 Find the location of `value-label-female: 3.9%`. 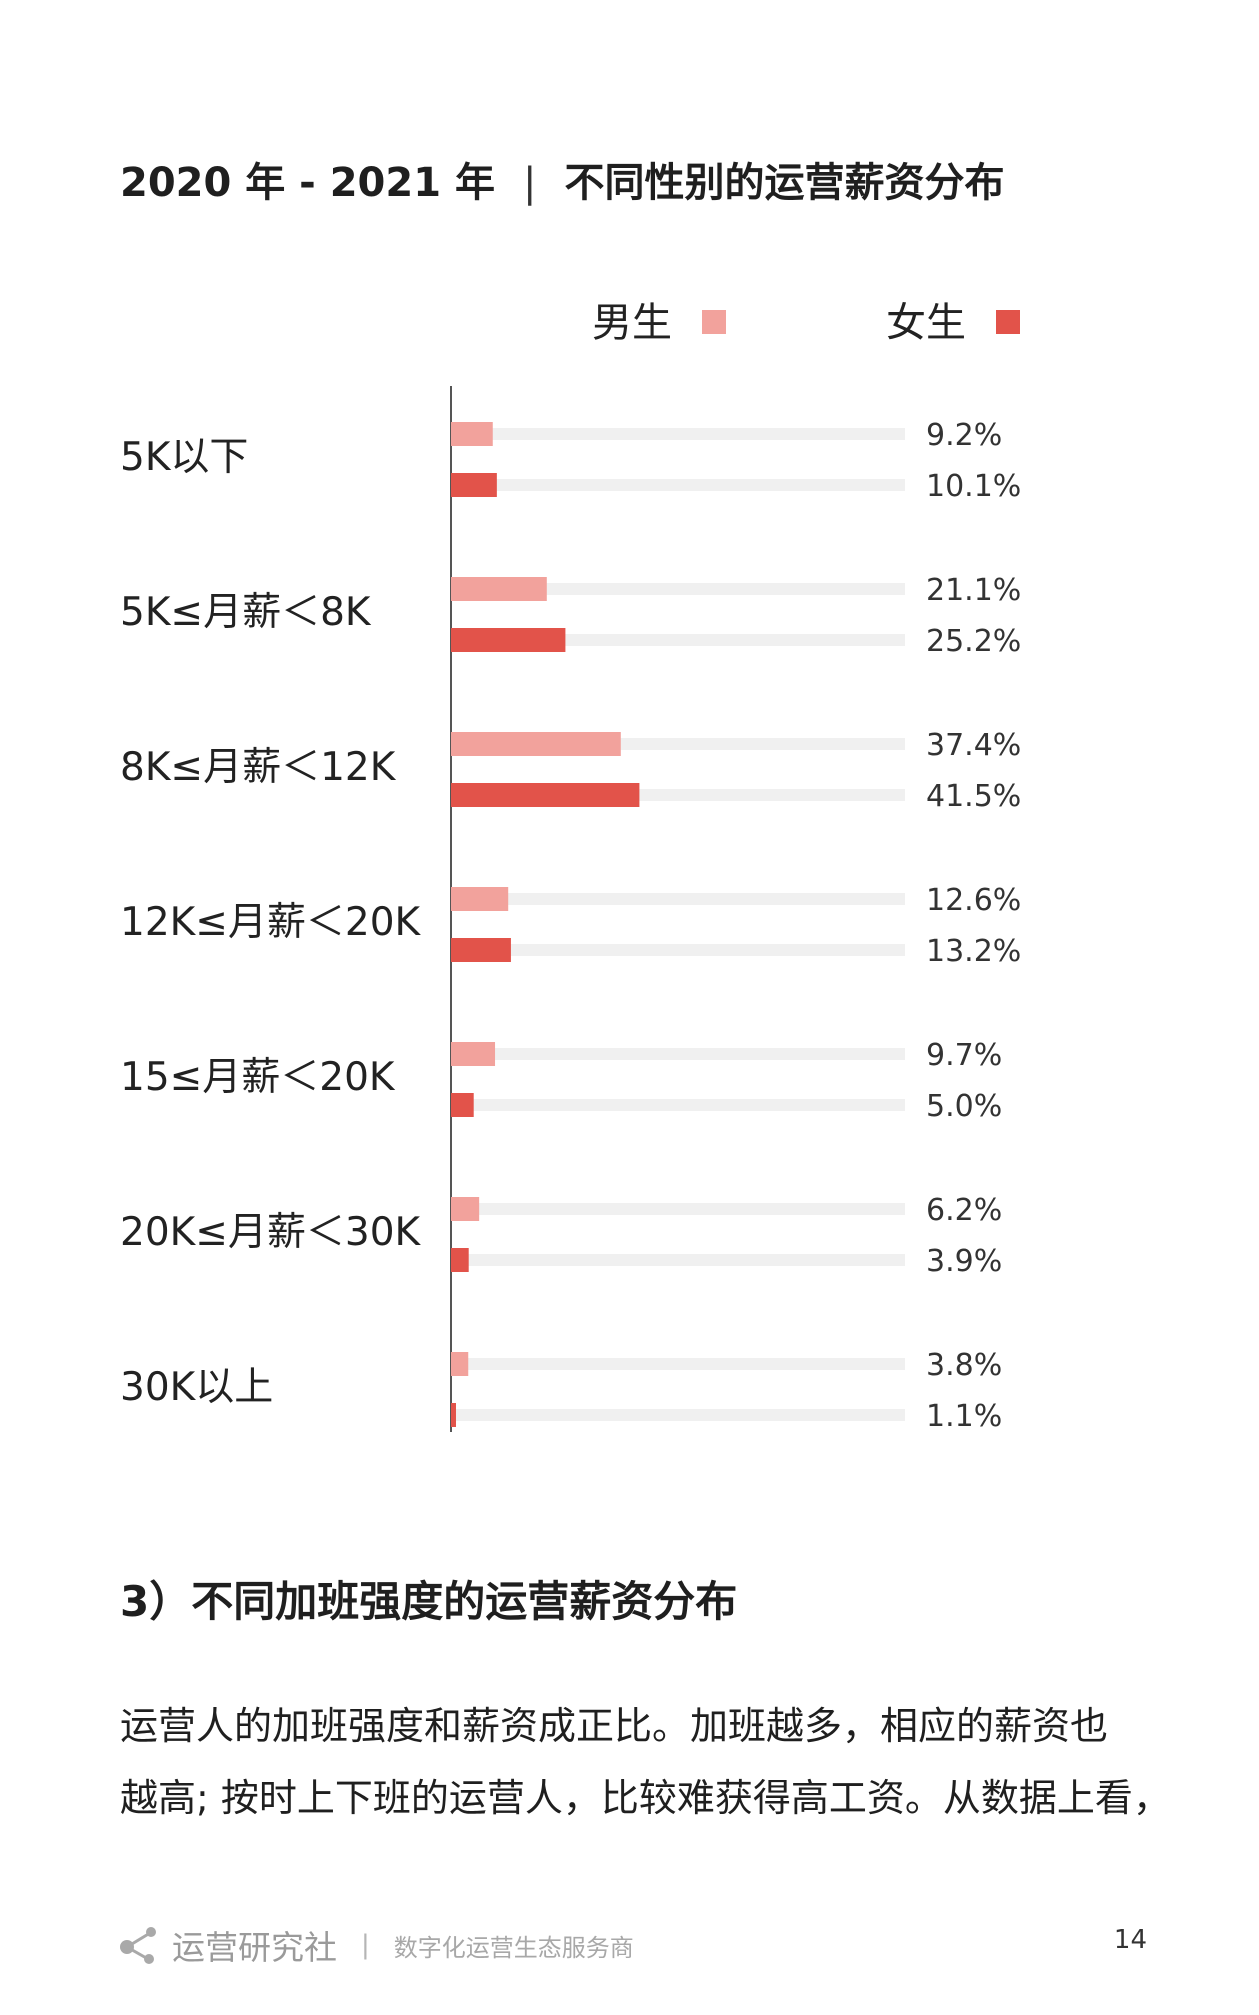

value-label-female: 3.9% is located at coordinates (964, 1261).